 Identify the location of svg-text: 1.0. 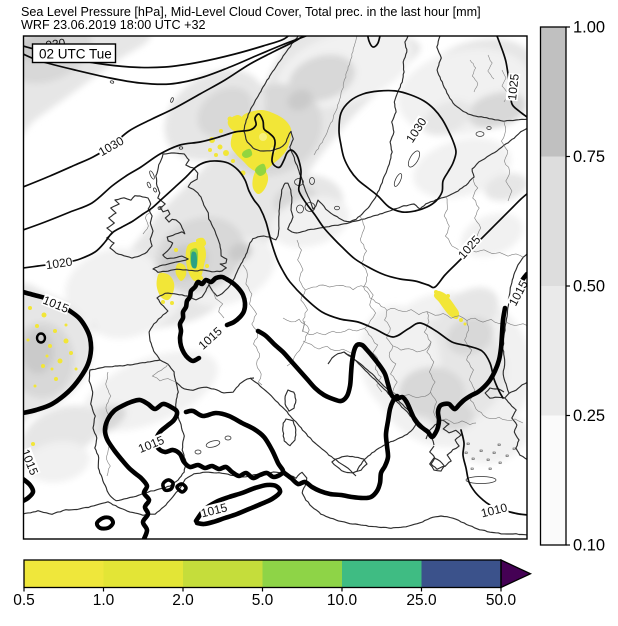
(104, 600).